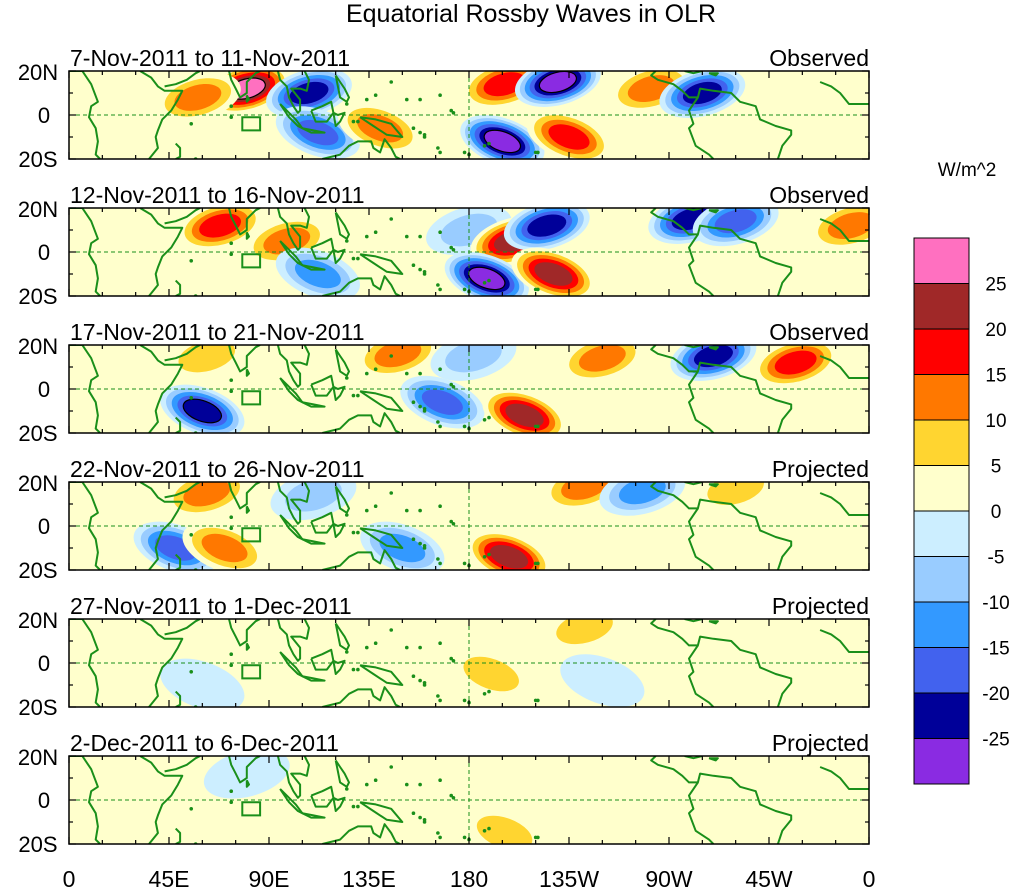  What do you see at coordinates (169, 878) in the screenshot?
I see `x-tick-label: 45E` at bounding box center [169, 878].